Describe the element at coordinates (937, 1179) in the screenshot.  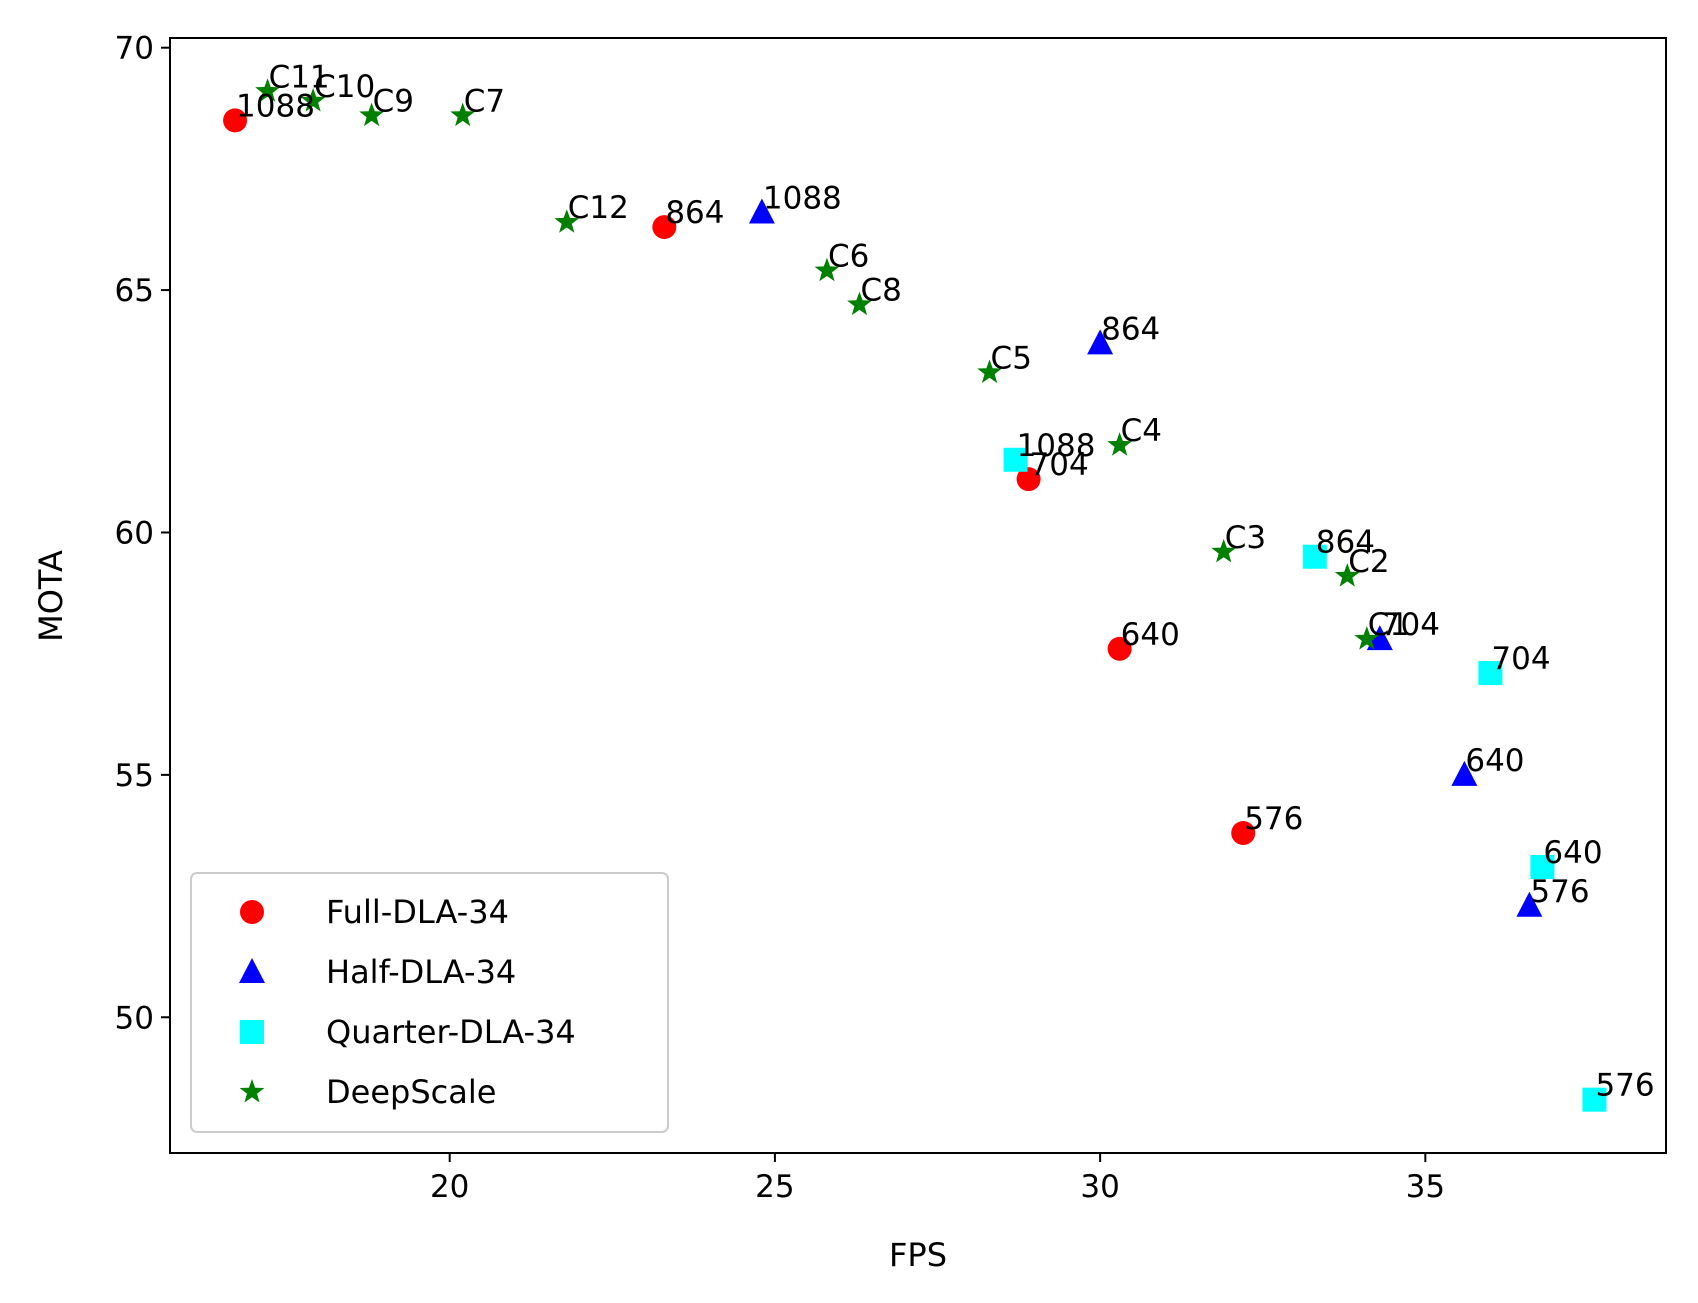
I see `x-axis: 20 25 30 35` at that location.